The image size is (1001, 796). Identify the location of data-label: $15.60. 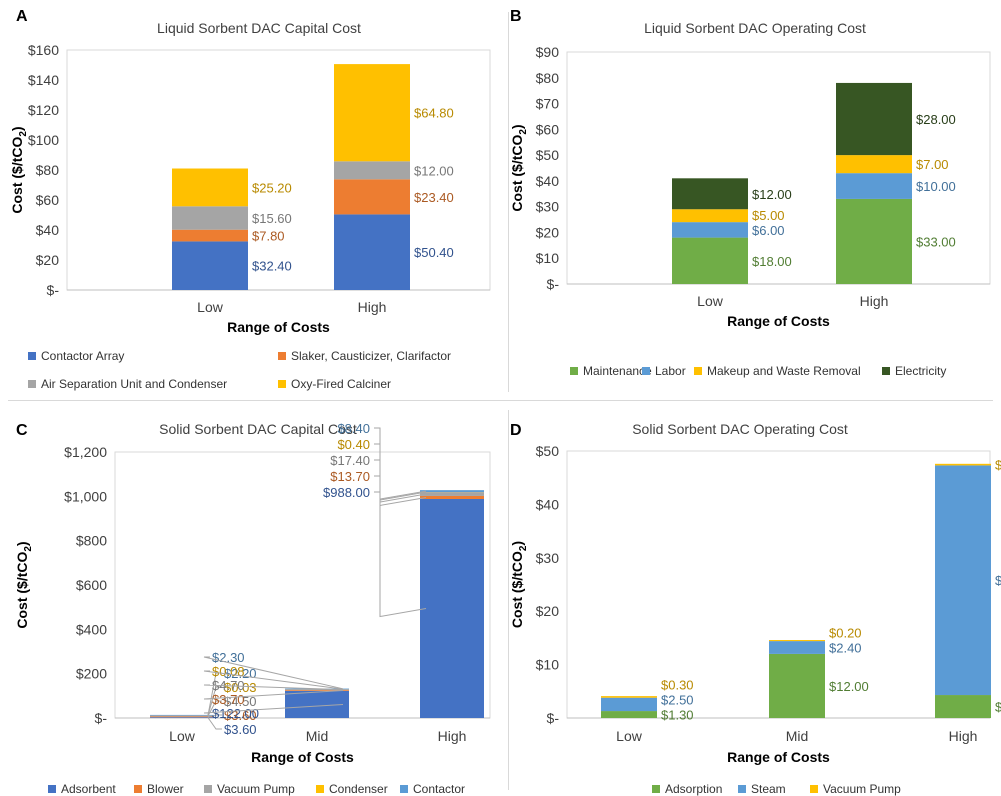
(272, 218).